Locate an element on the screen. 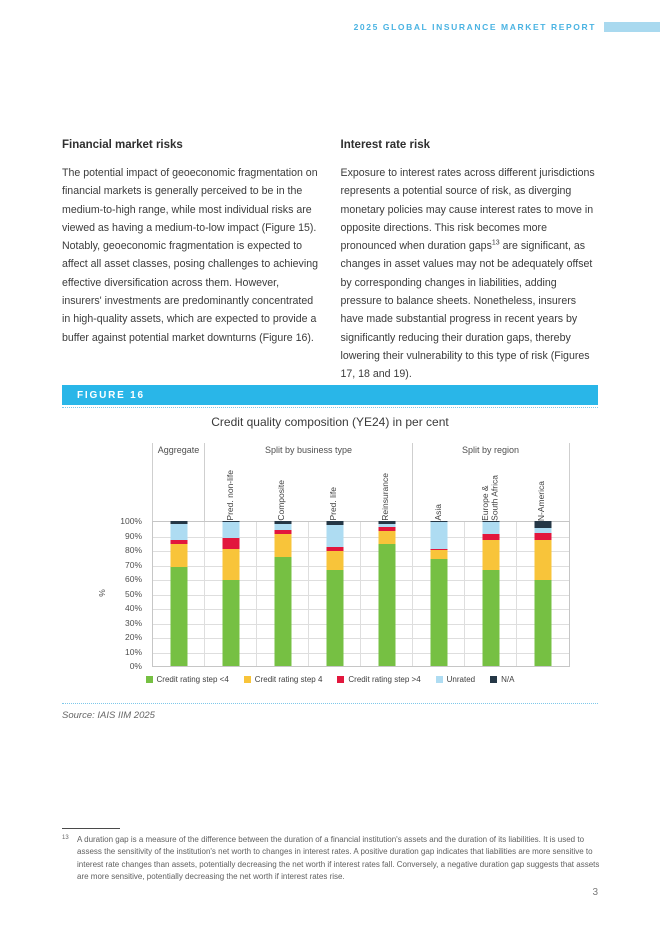 The width and height of the screenshot is (662, 936). chart-category-label: Reinsurance is located at coordinates (385, 497).